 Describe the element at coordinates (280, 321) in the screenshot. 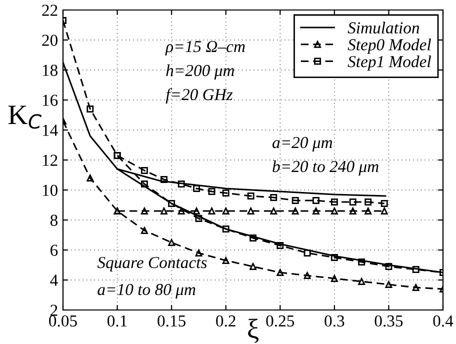

I see `x-tick-label: 0.25` at that location.